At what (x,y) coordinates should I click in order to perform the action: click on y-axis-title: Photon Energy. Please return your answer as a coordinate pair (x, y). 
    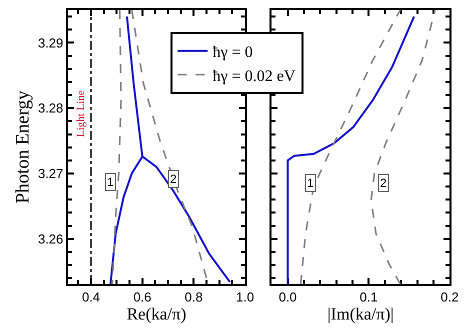
    Looking at the image, I should click on (23, 147).